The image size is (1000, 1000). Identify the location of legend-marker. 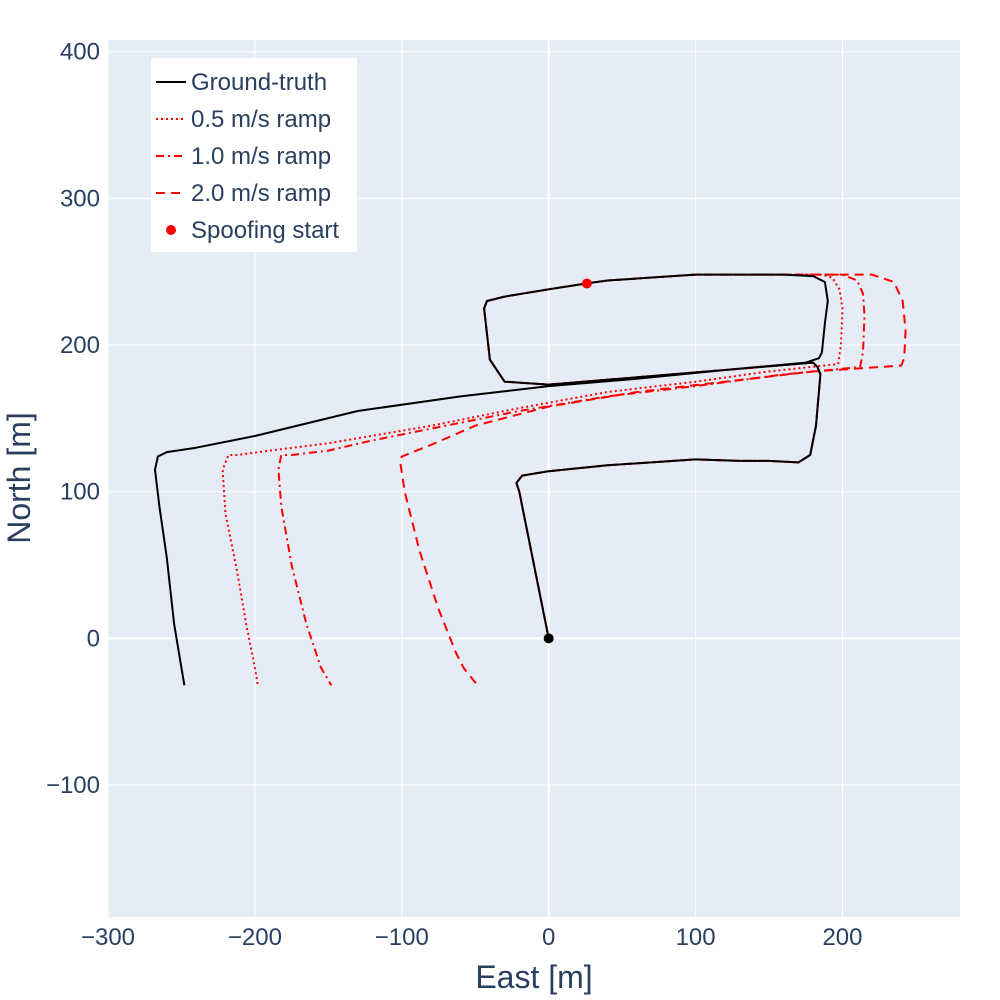
(171, 230).